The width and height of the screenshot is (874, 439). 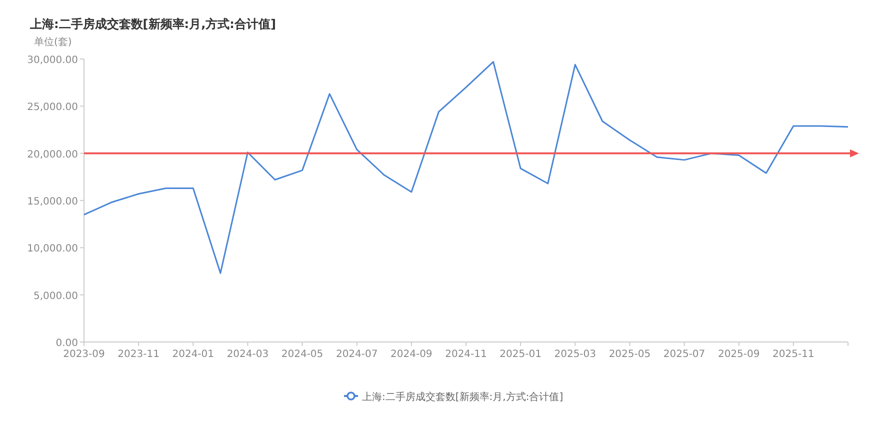 What do you see at coordinates (739, 354) in the screenshot?
I see `x-tick-label: 2025-09` at bounding box center [739, 354].